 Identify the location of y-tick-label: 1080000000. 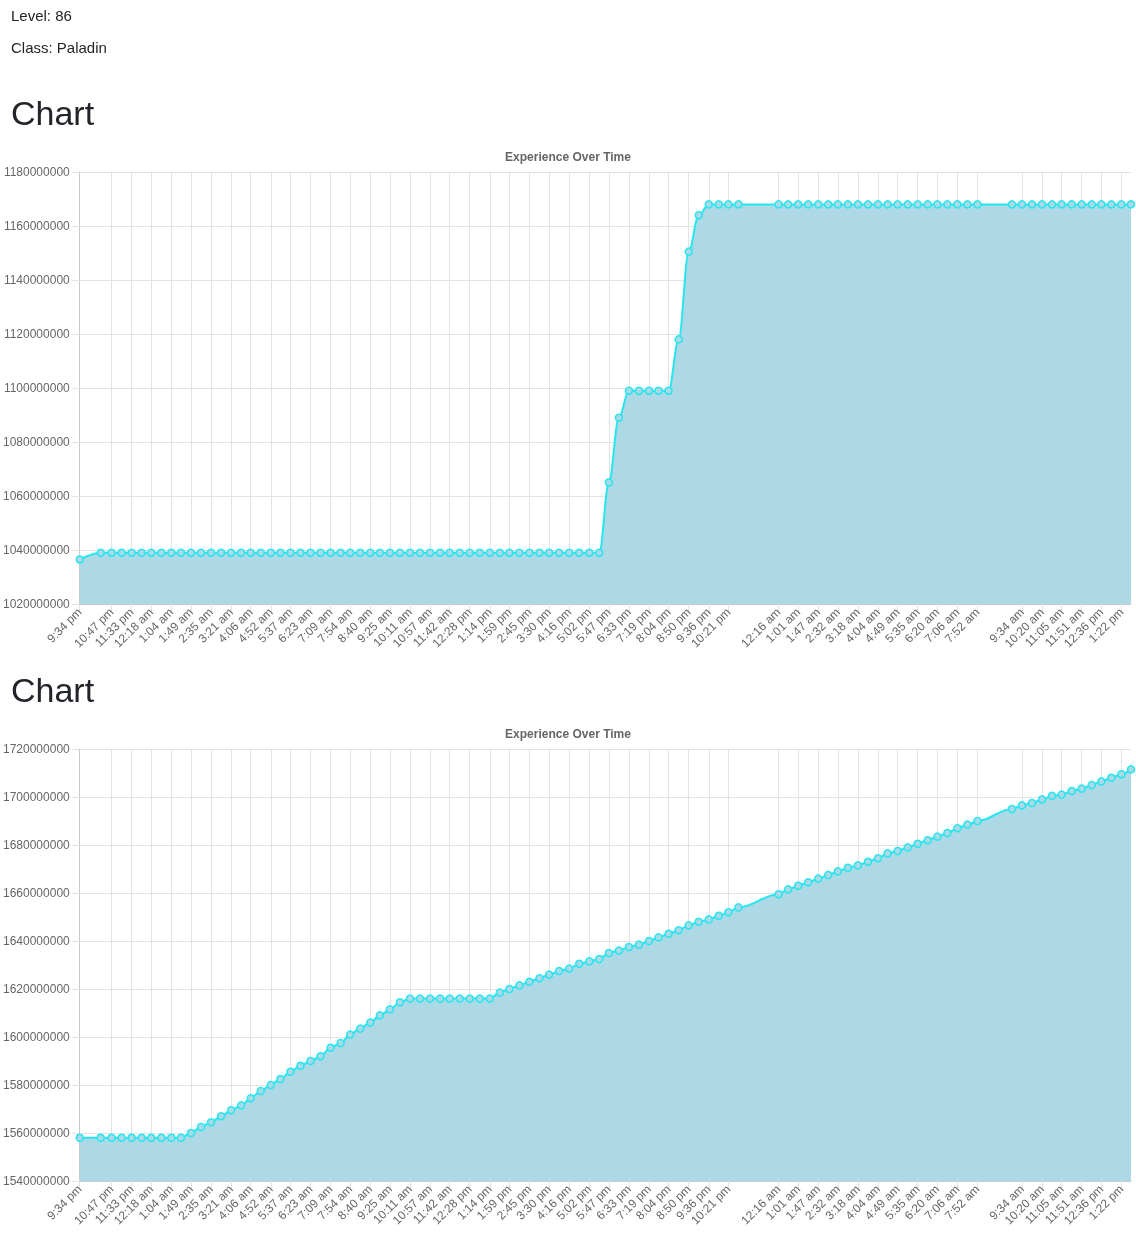
(36, 442).